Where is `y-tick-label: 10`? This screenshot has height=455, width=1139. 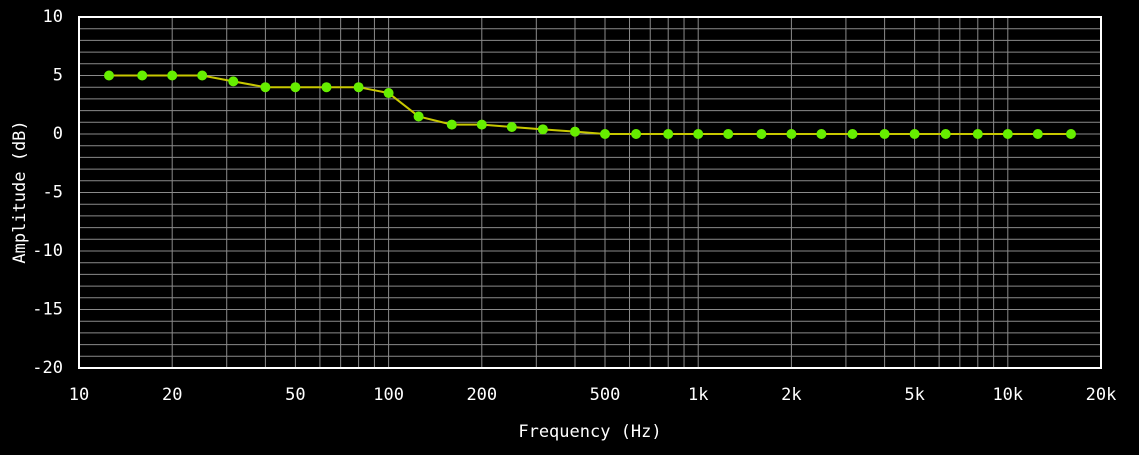
y-tick-label: 10 is located at coordinates (53, 17).